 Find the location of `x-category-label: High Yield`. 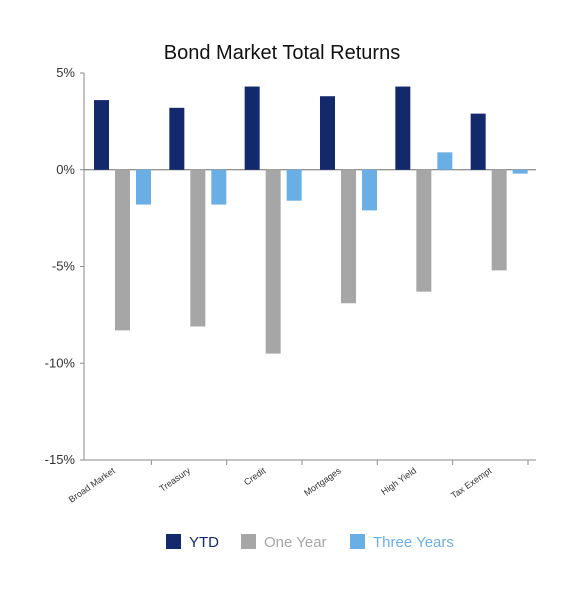

x-category-label: High Yield is located at coordinates (398, 480).